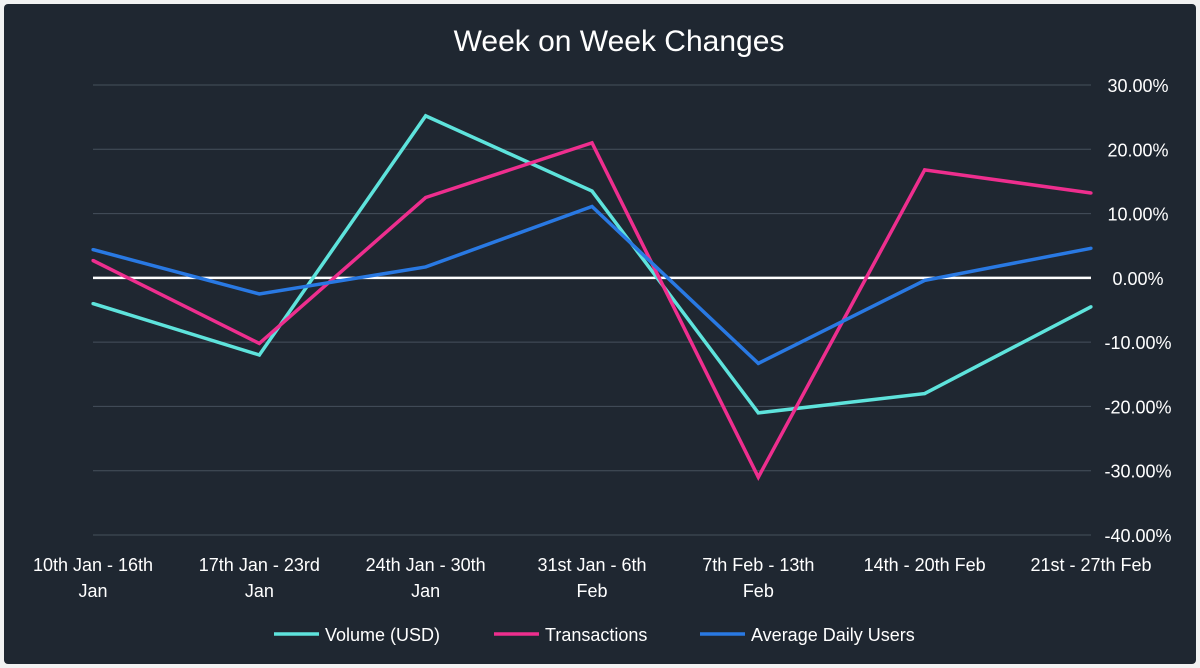  Describe the element at coordinates (758, 578) in the screenshot. I see `x-tick-label: 7th Feb - 13th Feb` at that location.